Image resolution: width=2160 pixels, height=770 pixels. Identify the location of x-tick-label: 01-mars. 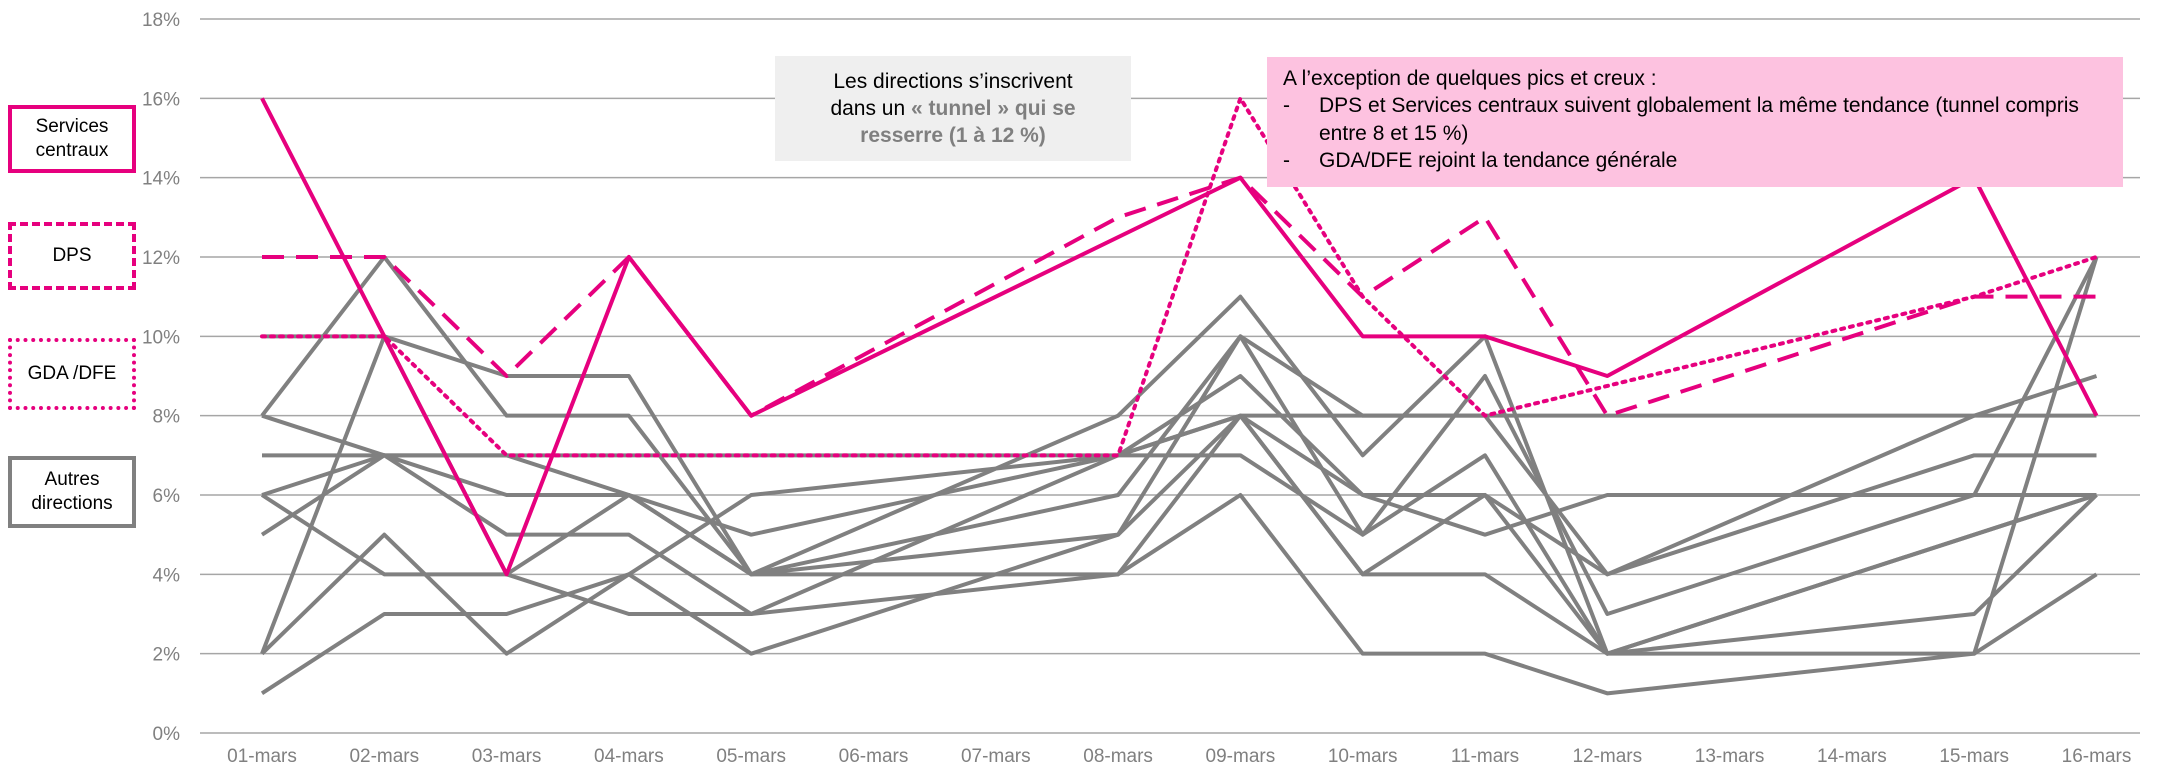
(262, 756).